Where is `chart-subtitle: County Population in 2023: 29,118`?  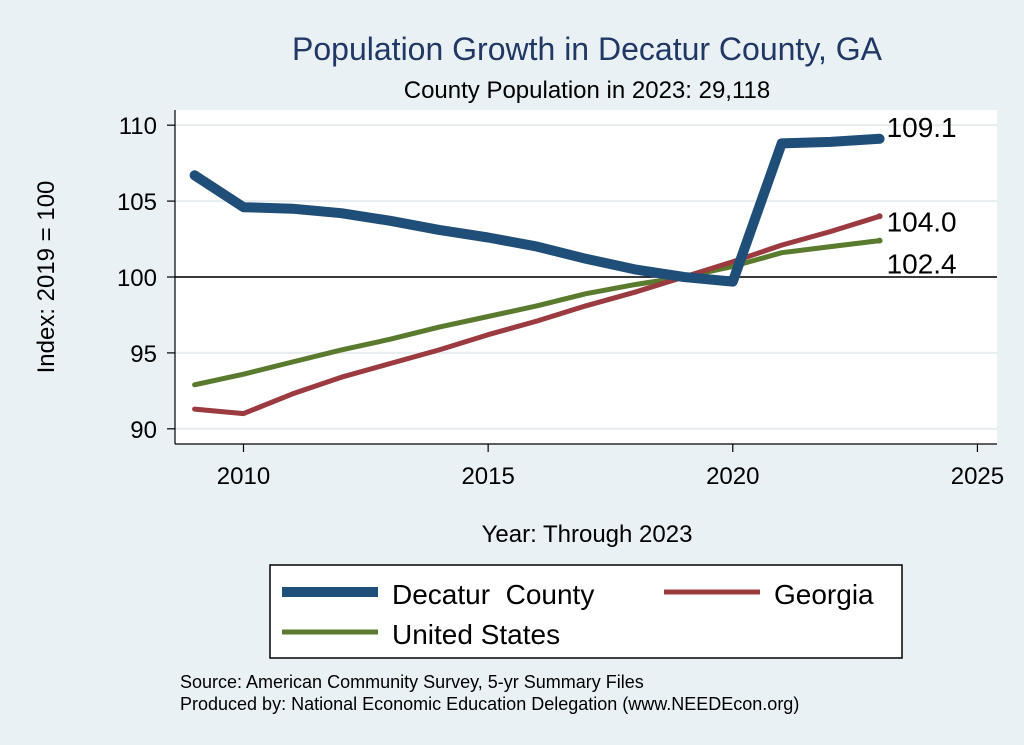 chart-subtitle: County Population in 2023: 29,118 is located at coordinates (587, 90).